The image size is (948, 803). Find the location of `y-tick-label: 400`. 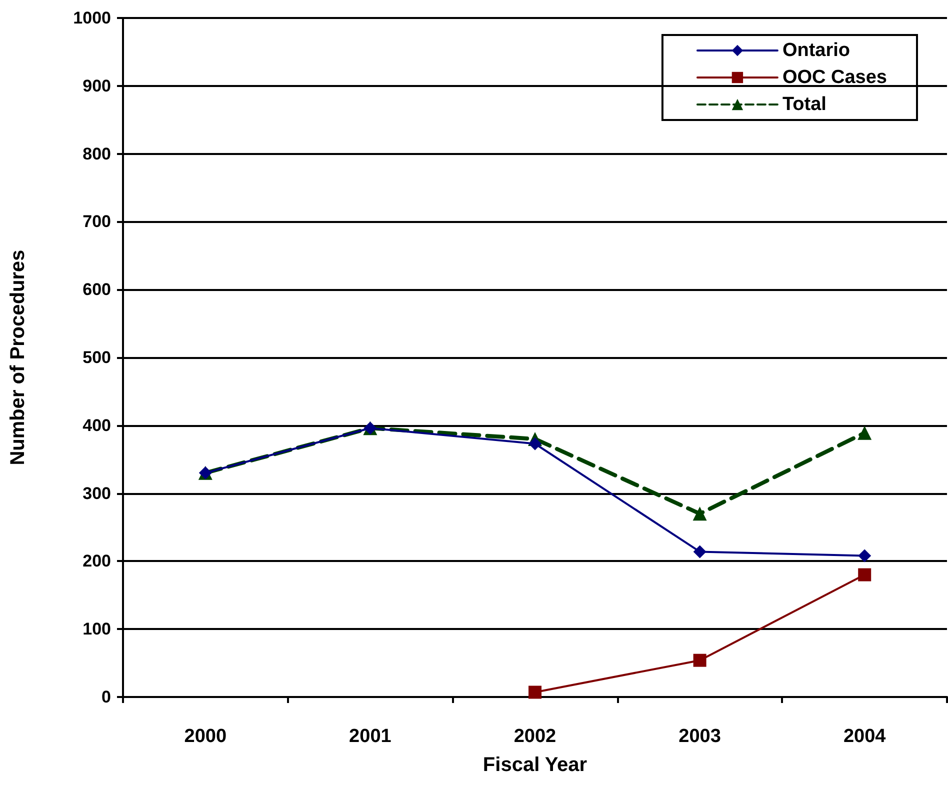

y-tick-label: 400 is located at coordinates (96, 425).